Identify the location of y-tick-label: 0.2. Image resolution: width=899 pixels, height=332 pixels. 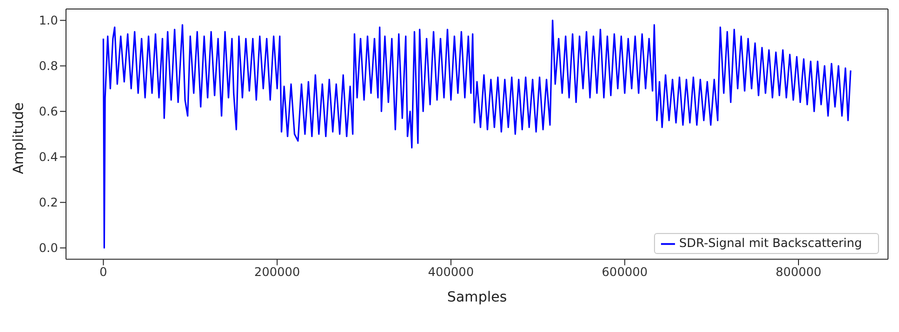
(48, 203).